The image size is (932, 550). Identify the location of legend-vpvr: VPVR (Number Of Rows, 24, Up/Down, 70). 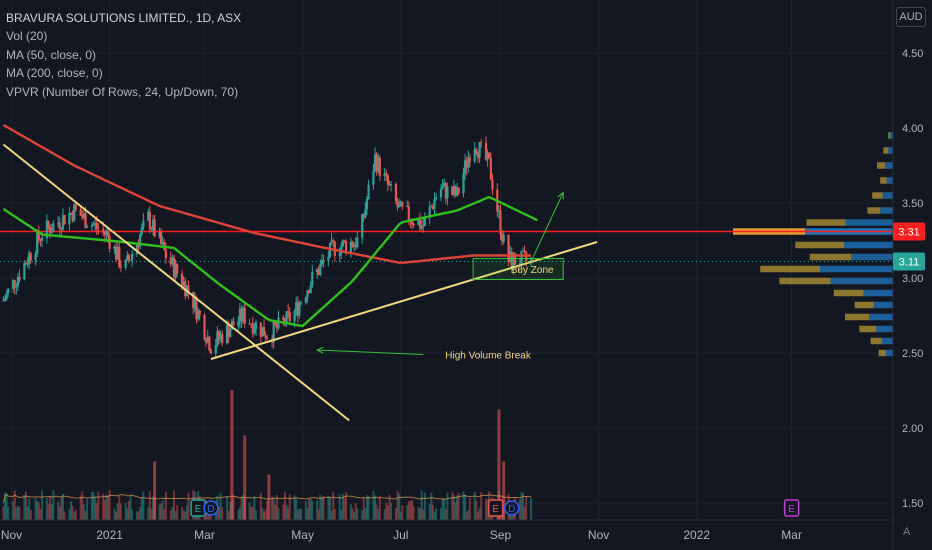
(122, 91).